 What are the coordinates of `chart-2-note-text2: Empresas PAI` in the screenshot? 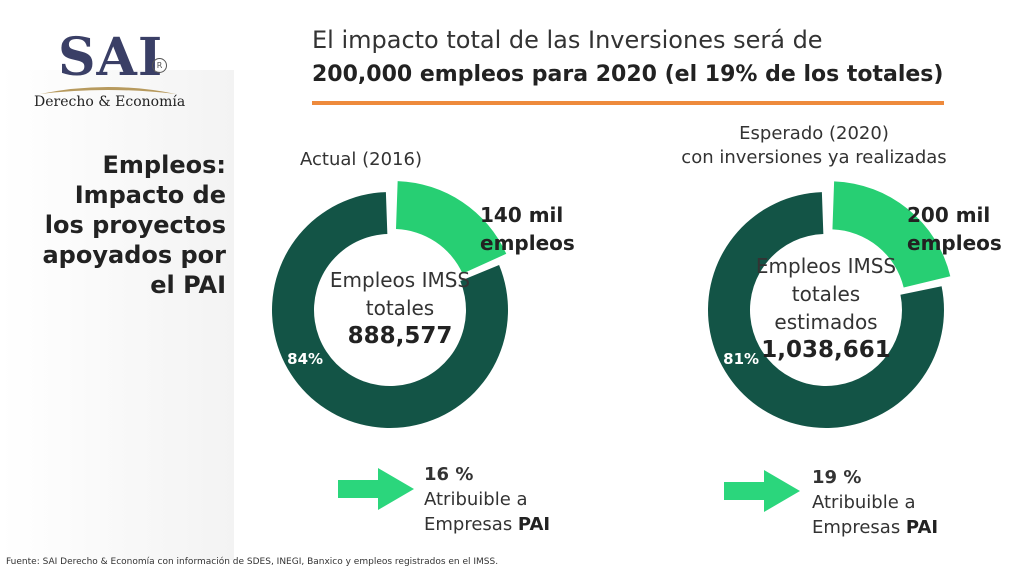 It's located at (875, 527).